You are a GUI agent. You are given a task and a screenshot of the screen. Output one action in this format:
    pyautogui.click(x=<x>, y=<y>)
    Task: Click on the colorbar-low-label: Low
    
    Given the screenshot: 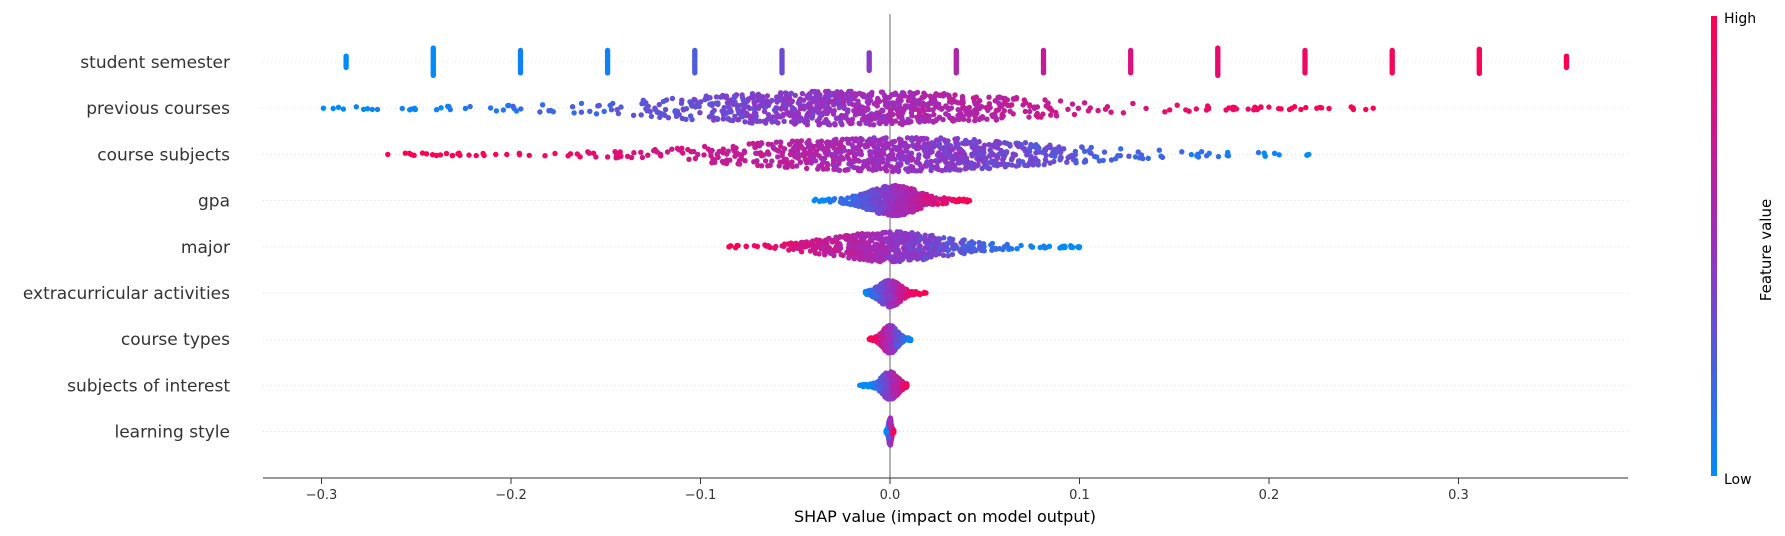 What is the action you would take?
    pyautogui.click(x=1738, y=480)
    